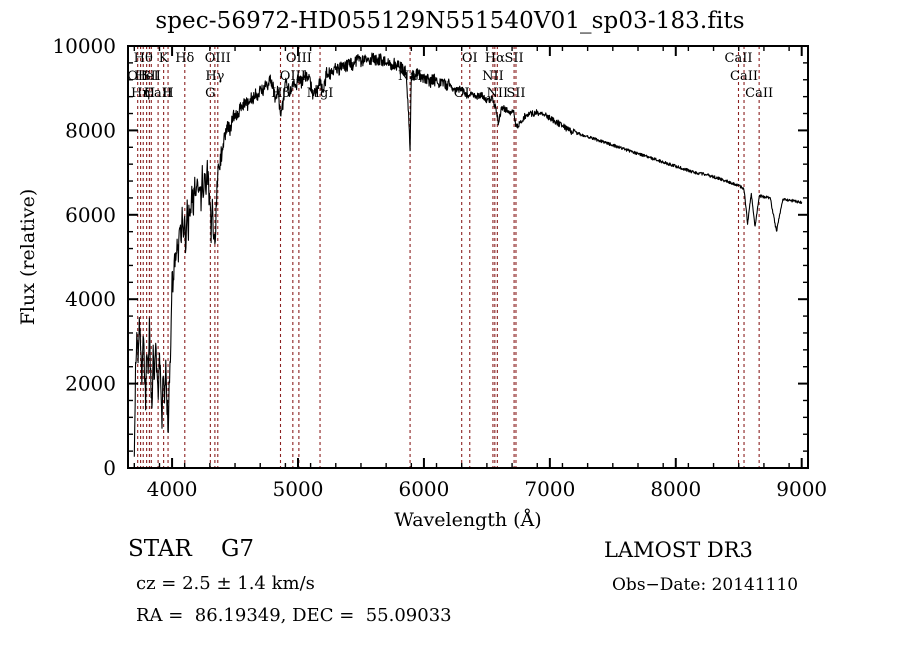  I want to click on spectral-line-label: Hθ, so click(143, 58).